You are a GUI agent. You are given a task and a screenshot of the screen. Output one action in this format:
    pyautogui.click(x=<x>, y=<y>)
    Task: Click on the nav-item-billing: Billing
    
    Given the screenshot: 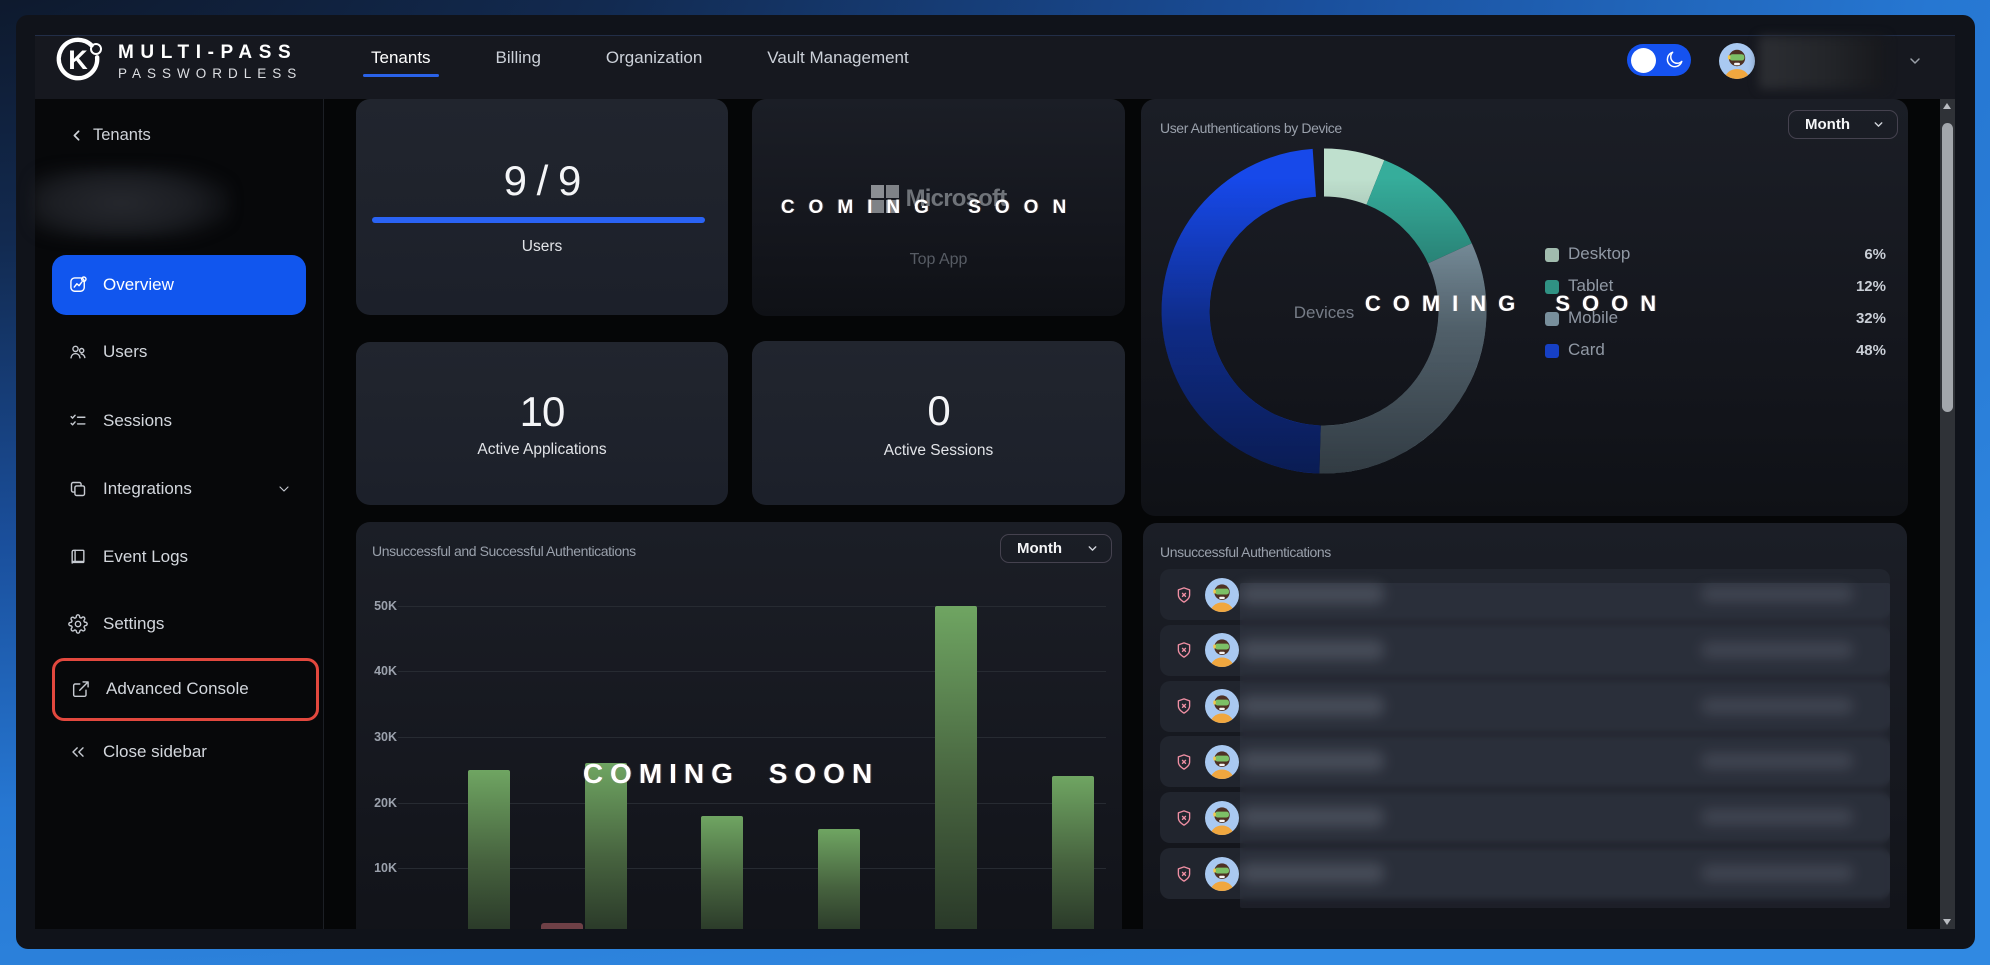 What is the action you would take?
    pyautogui.click(x=518, y=67)
    